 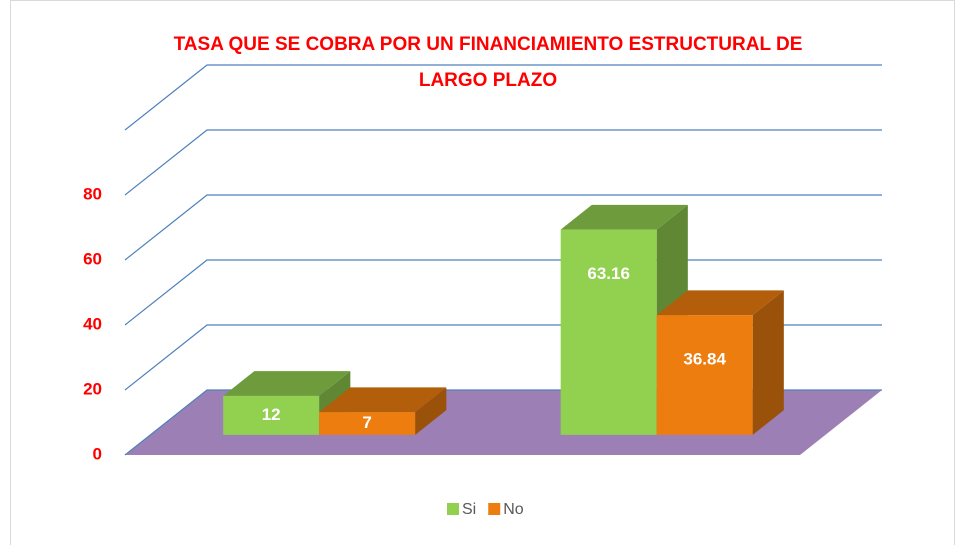 I want to click on data-label: 36.84, so click(x=704, y=359).